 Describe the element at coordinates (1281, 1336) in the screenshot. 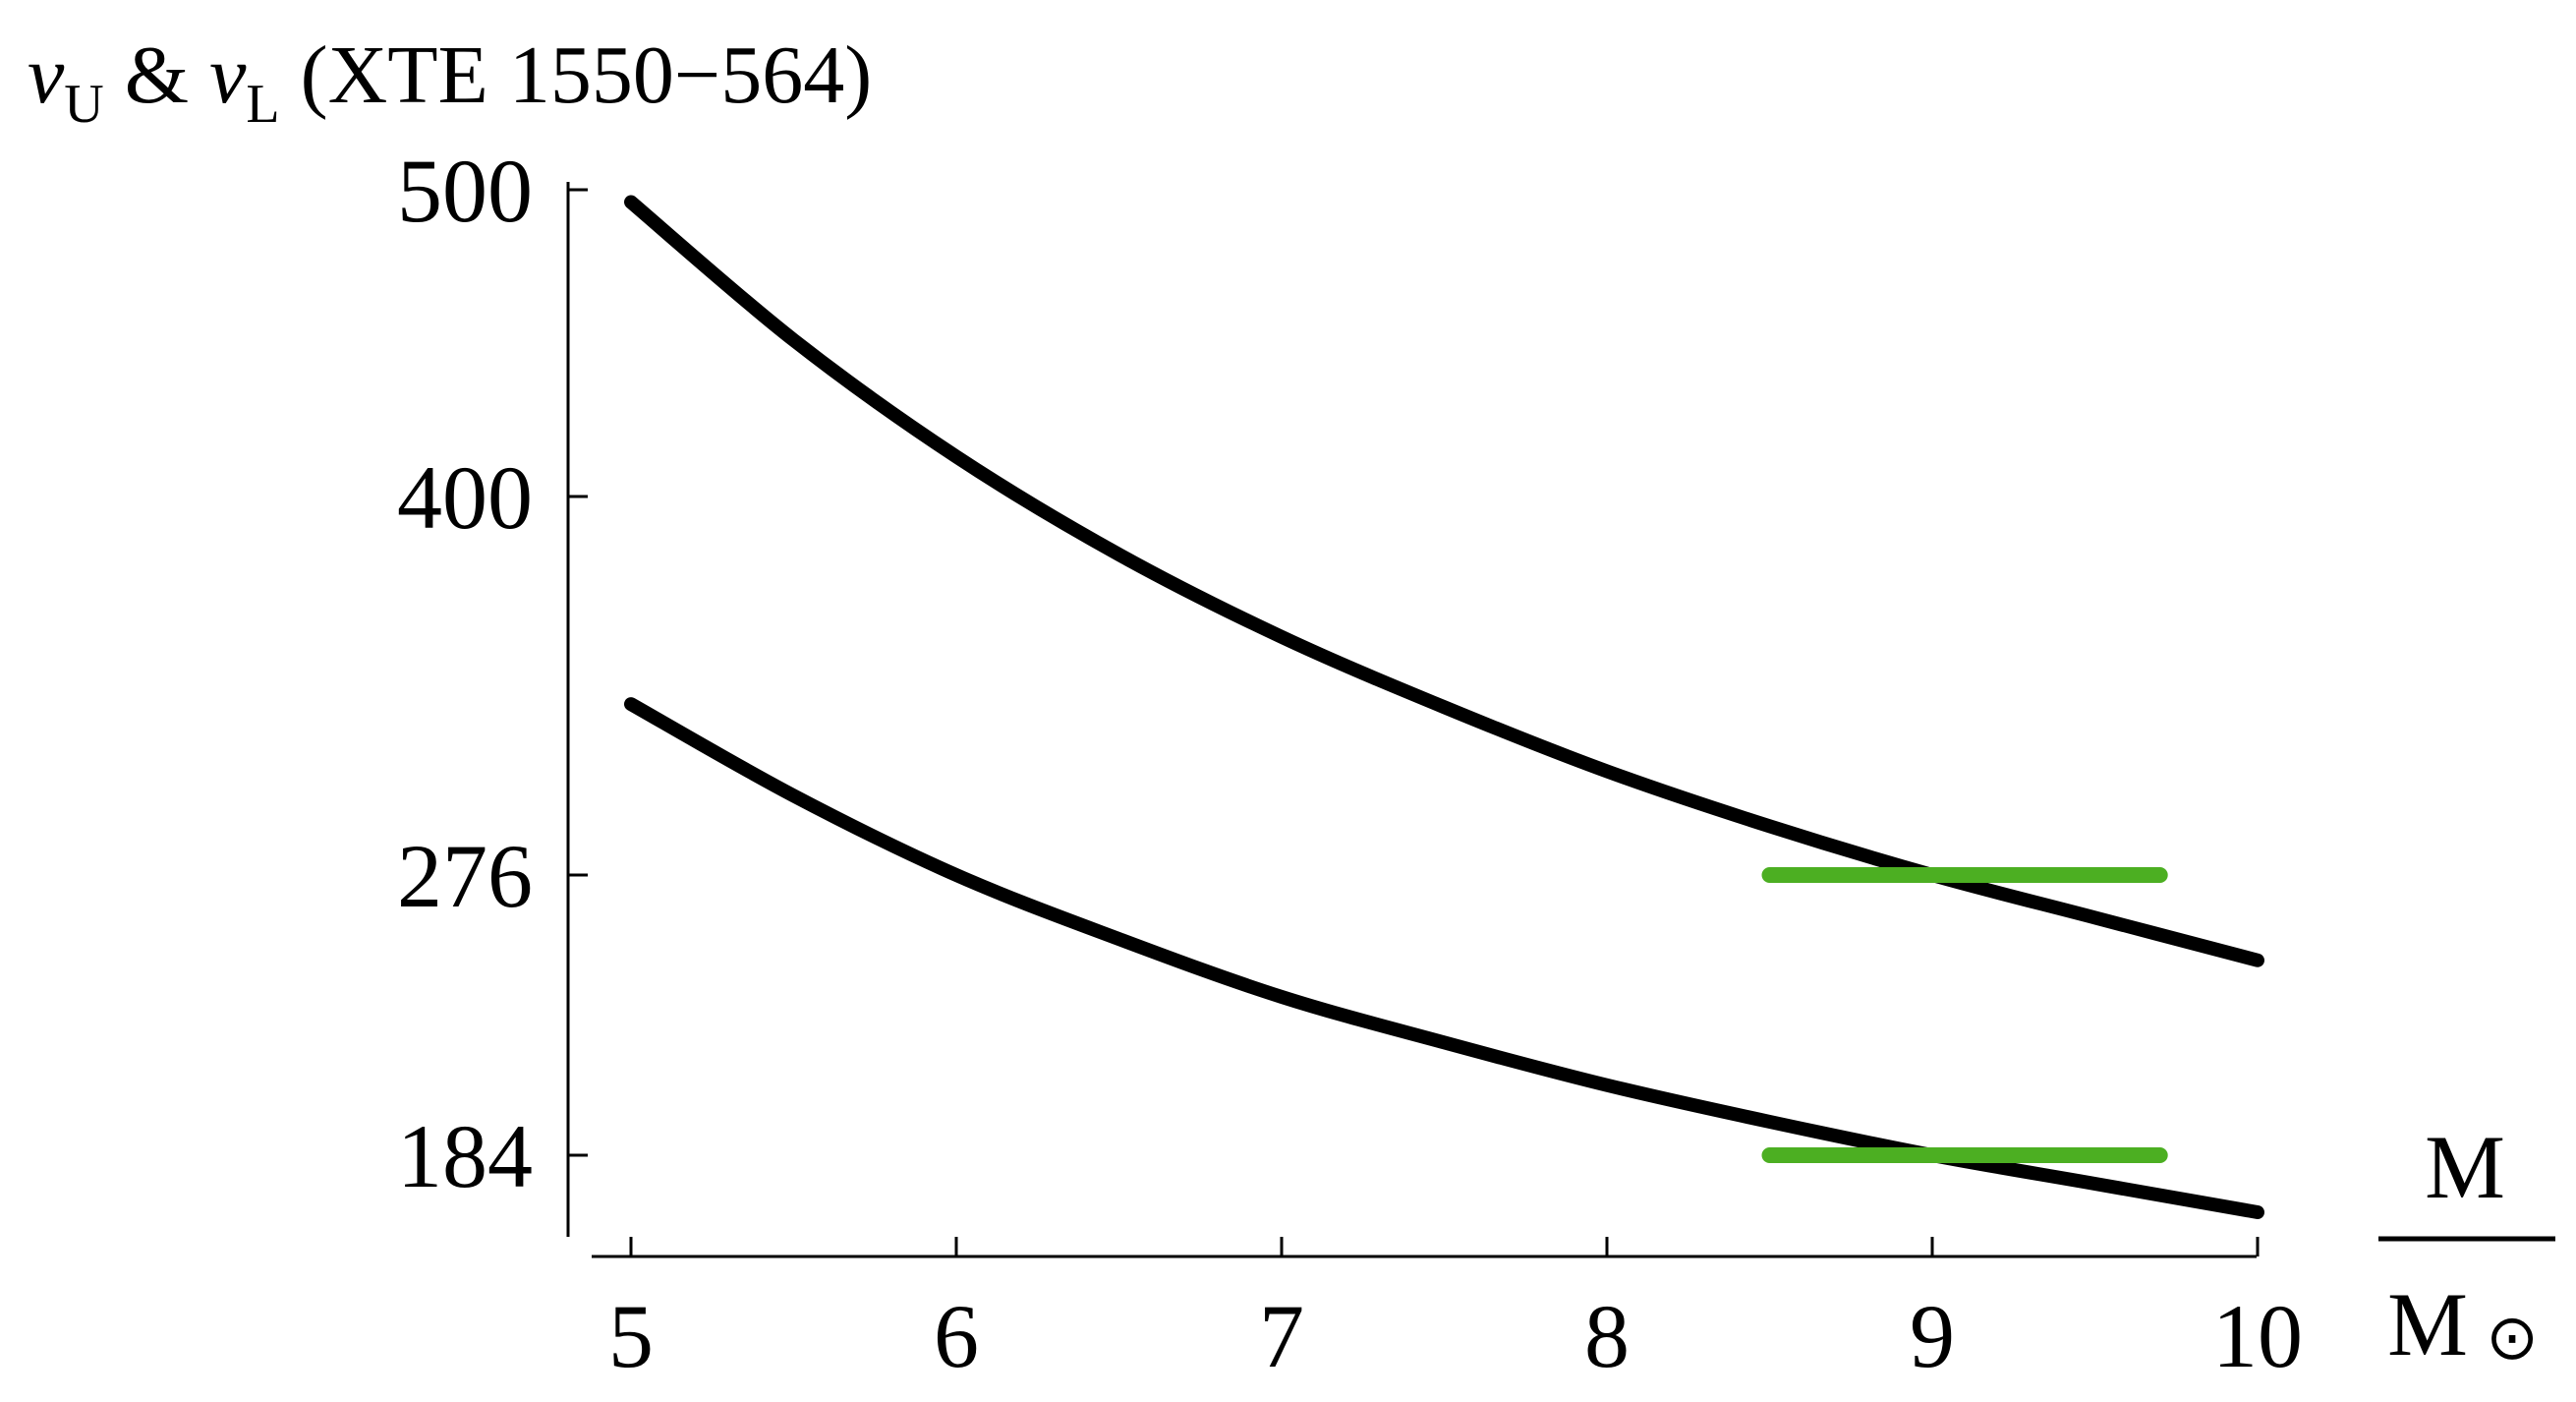

I see `x-tick-label: 7` at that location.